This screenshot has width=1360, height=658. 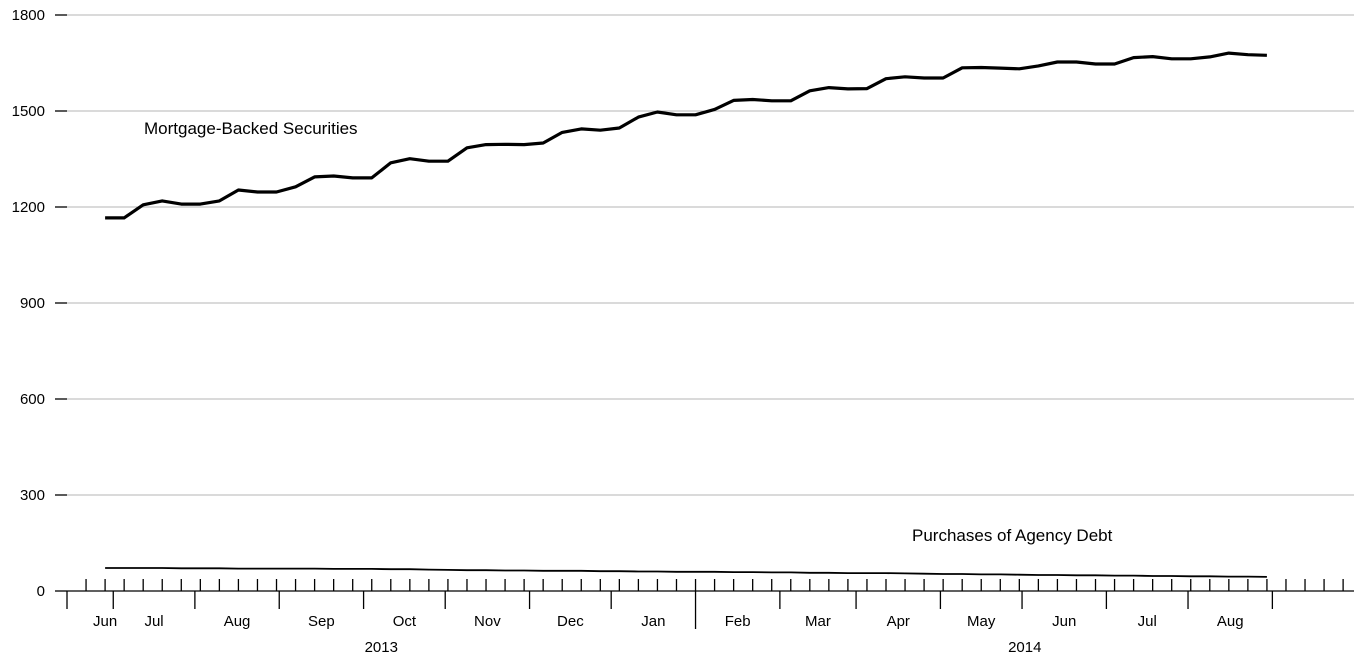 I want to click on x-month-label: Jan, so click(x=653, y=621).